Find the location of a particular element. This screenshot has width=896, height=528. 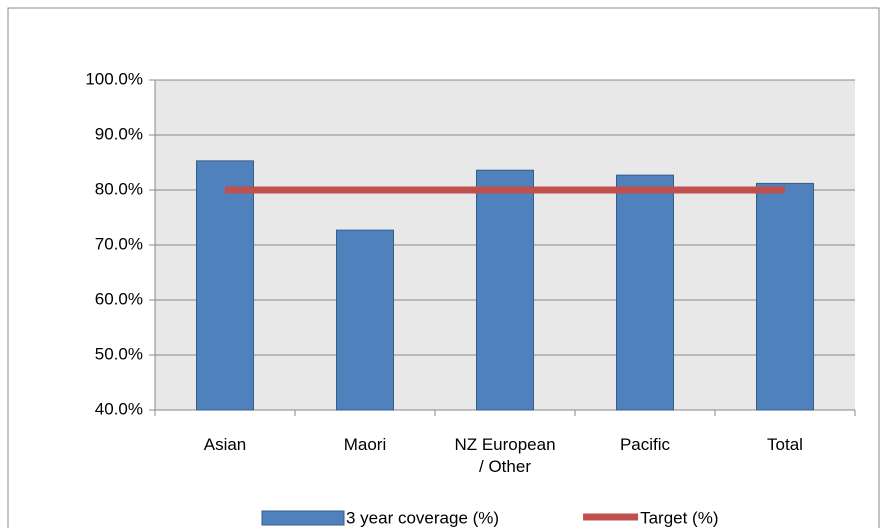

y-tick-label: 50.0% is located at coordinates (119, 353).